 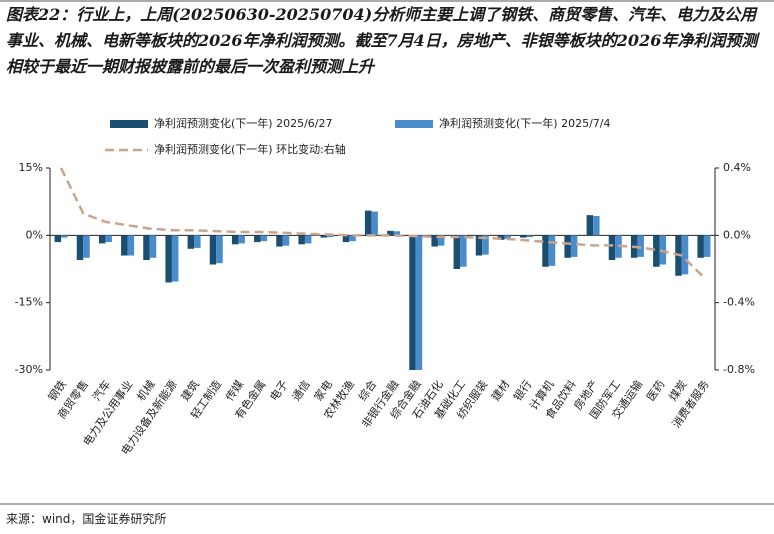 What do you see at coordinates (243, 123) in the screenshot?
I see `legend-label: 净利润预测变化(下一年) 2025/6/27` at bounding box center [243, 123].